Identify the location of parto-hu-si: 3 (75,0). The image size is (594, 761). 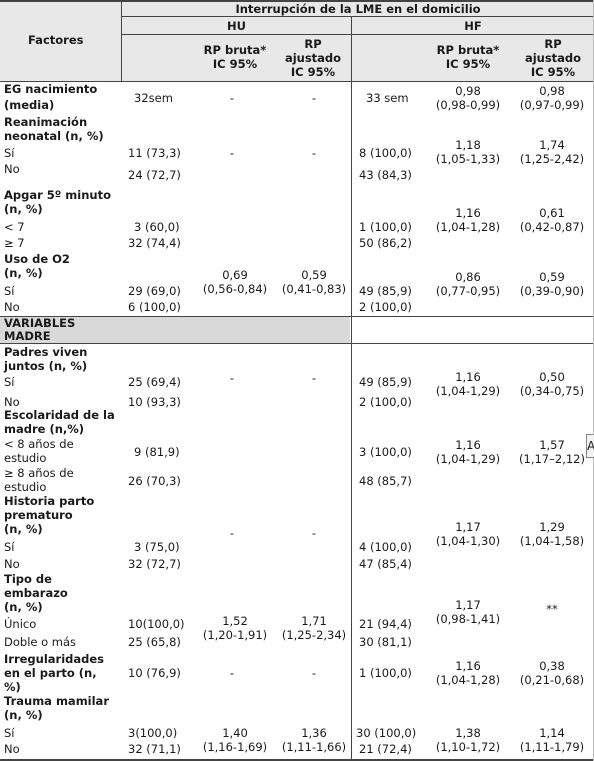
(157, 547).